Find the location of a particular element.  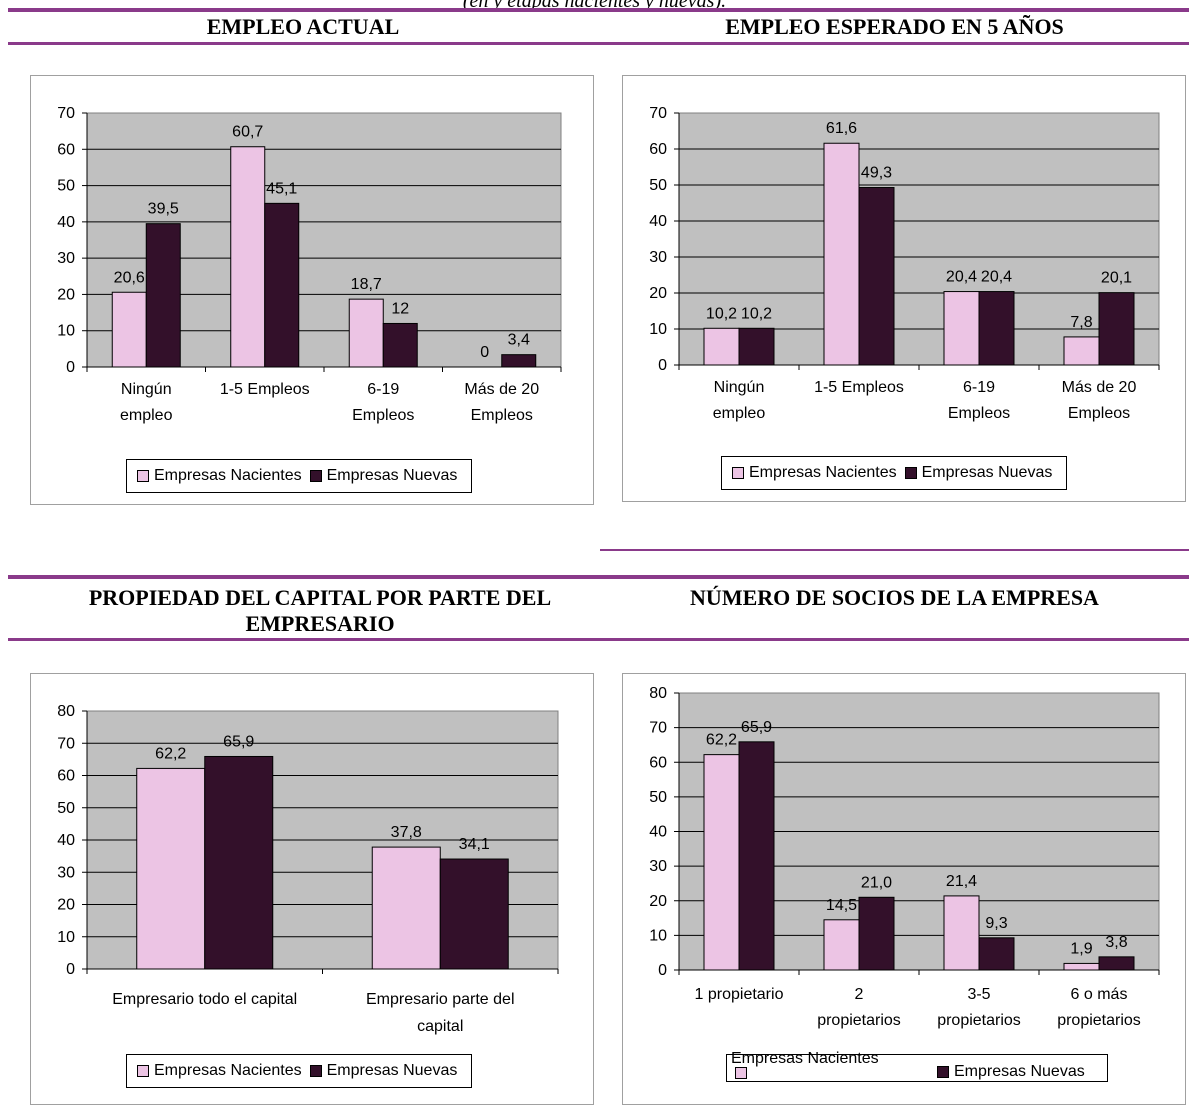

data-label-nuevas: 45,1 is located at coordinates (281, 188).